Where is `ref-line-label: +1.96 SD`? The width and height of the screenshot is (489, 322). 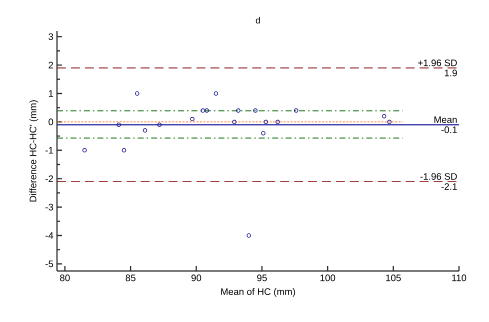
ref-line-label: +1.96 SD is located at coordinates (437, 63).